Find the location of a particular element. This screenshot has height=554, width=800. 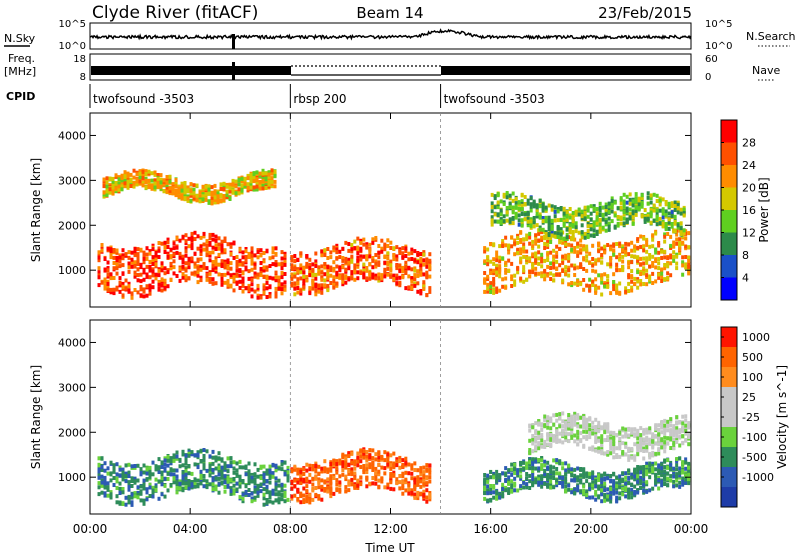

colorbar-tick-label: 500 is located at coordinates (752, 357).